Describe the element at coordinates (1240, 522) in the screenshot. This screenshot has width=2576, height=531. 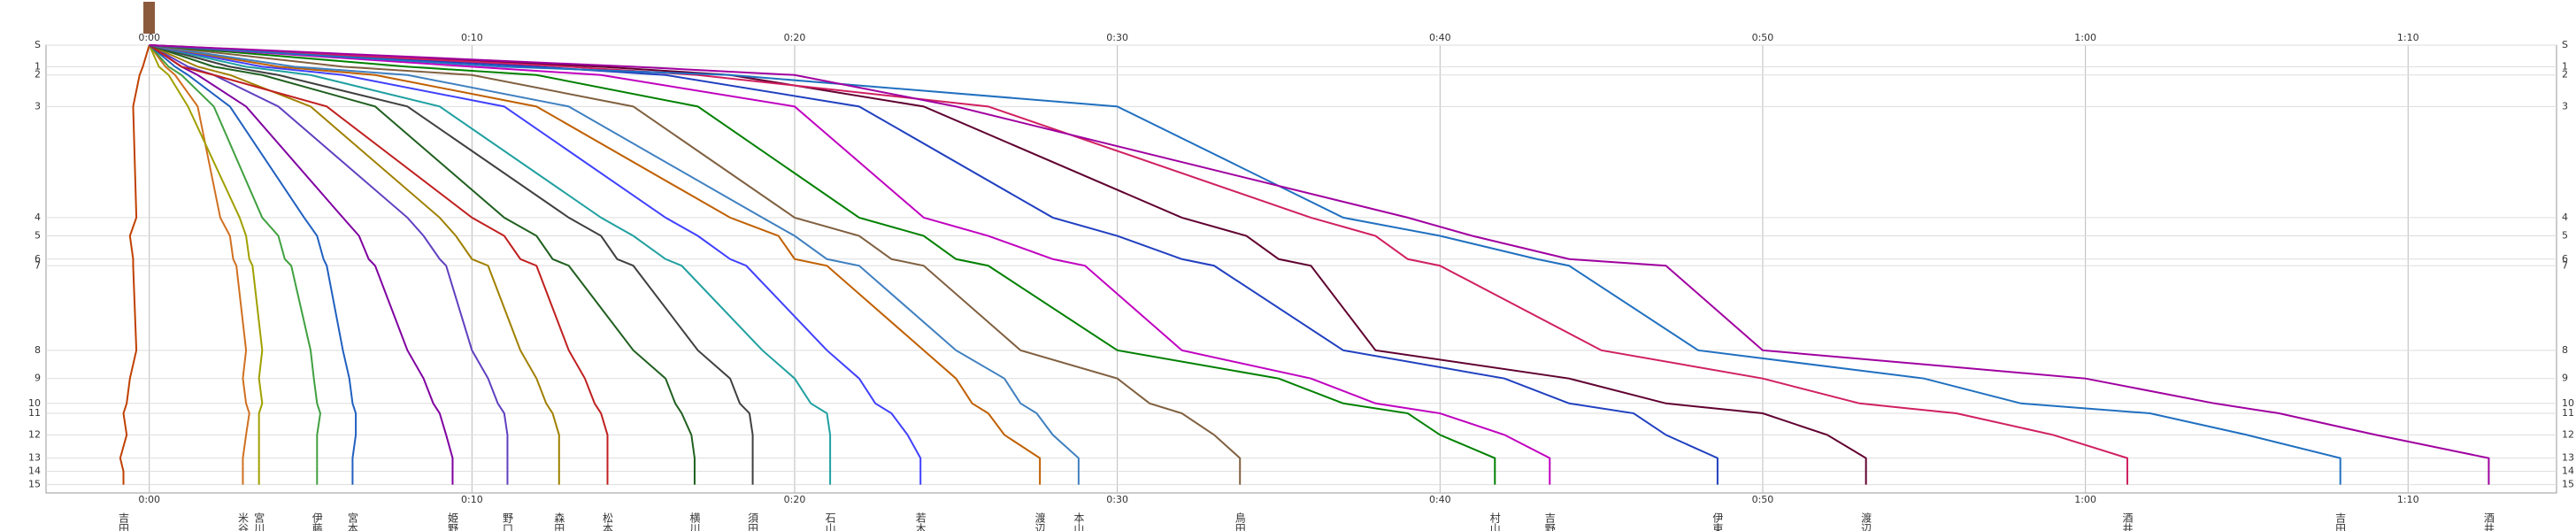
I see `runner-name: 鳥田` at that location.